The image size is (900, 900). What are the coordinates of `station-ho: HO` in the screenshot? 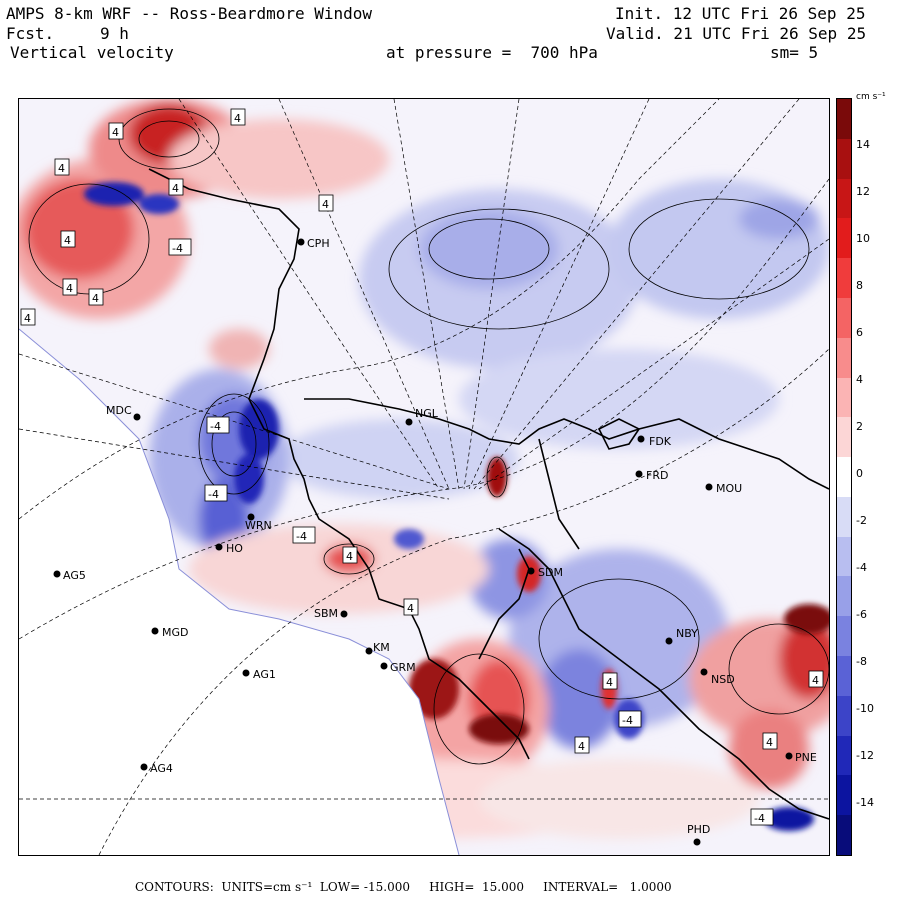 It's located at (229, 548).